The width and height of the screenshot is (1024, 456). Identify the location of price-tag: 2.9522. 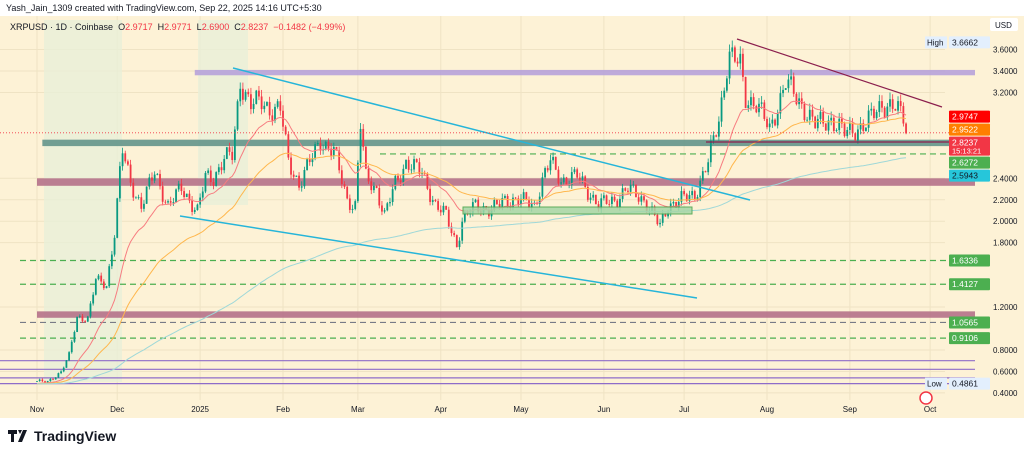
(969, 129).